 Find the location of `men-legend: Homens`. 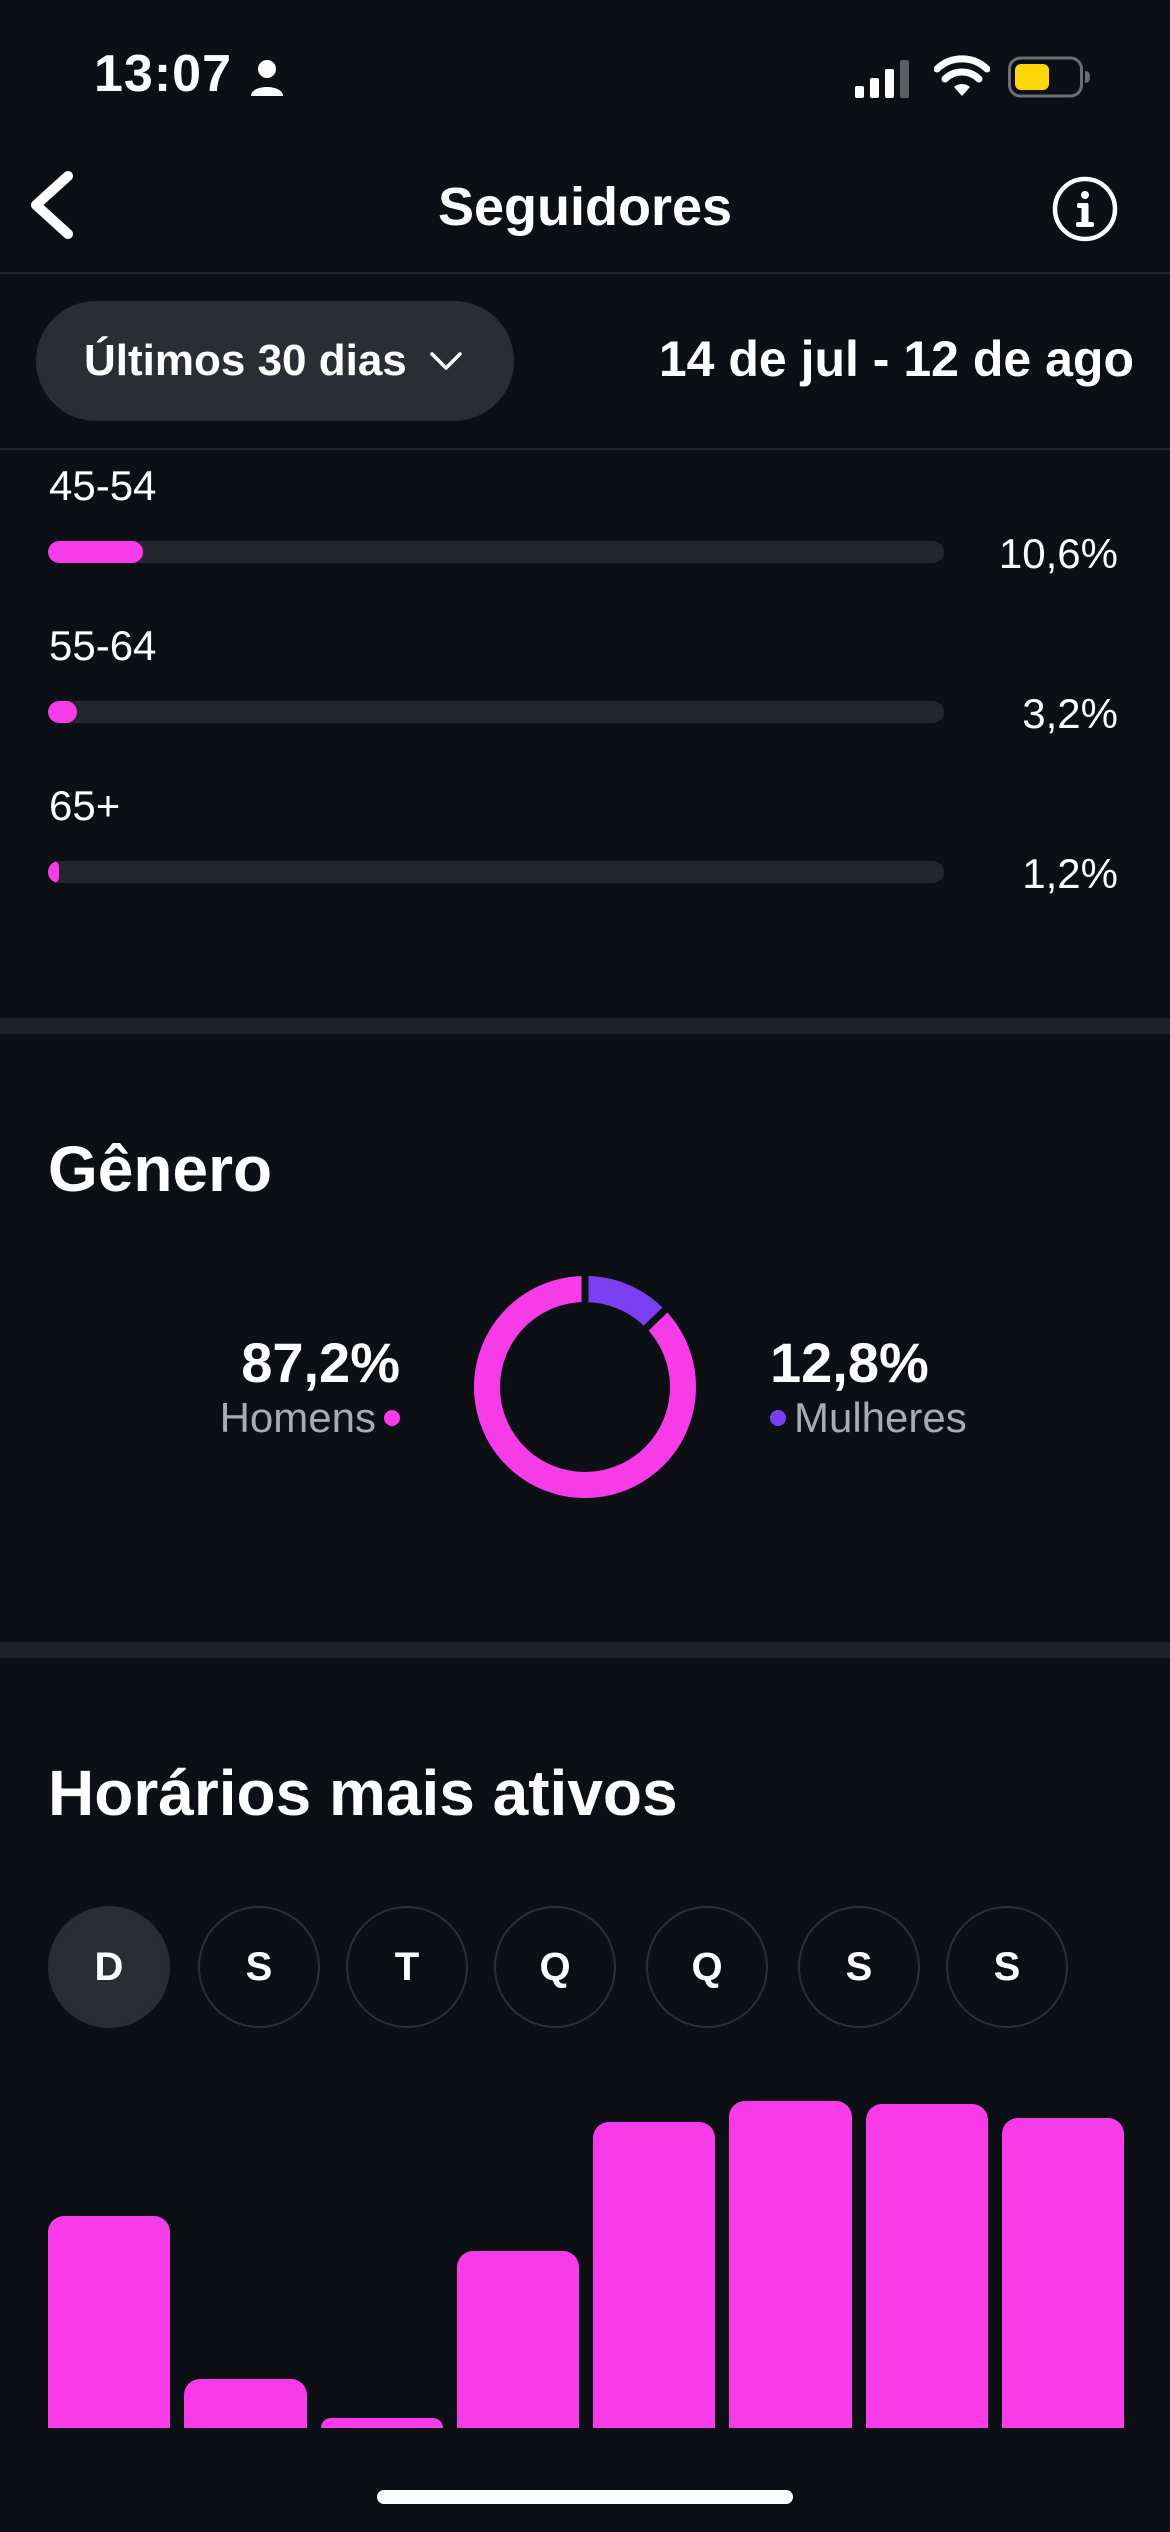

men-legend: Homens is located at coordinates (310, 1418).